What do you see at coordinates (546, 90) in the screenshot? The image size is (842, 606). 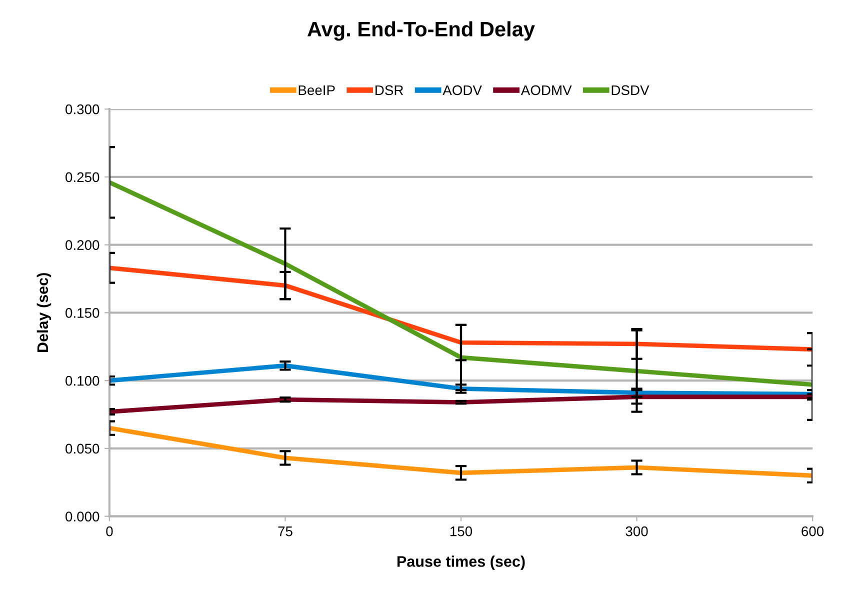 I see `legend-label: AODMV` at bounding box center [546, 90].